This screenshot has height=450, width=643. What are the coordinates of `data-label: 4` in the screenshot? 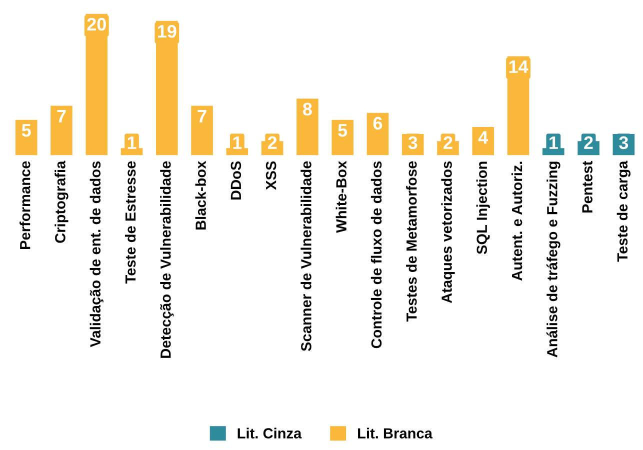 It's located at (483, 137).